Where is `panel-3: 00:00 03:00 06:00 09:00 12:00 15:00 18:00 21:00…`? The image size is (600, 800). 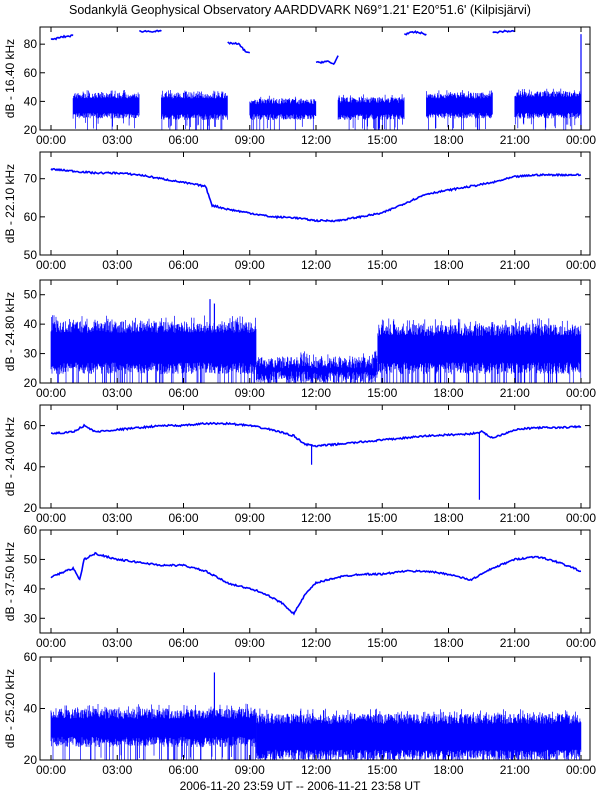 panel-3: 00:00 03:00 06:00 09:00 12:00 15:00 18:00 21:00… is located at coordinates (299, 339).